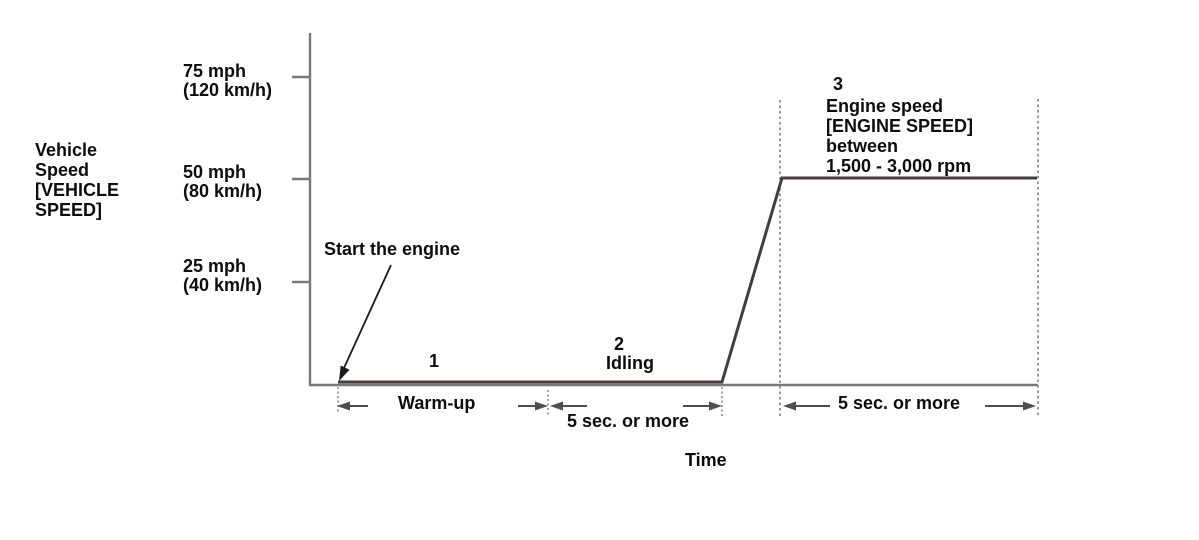 The image size is (1199, 540). Describe the element at coordinates (630, 363) in the screenshot. I see `step2-idling-label: Idling` at that location.